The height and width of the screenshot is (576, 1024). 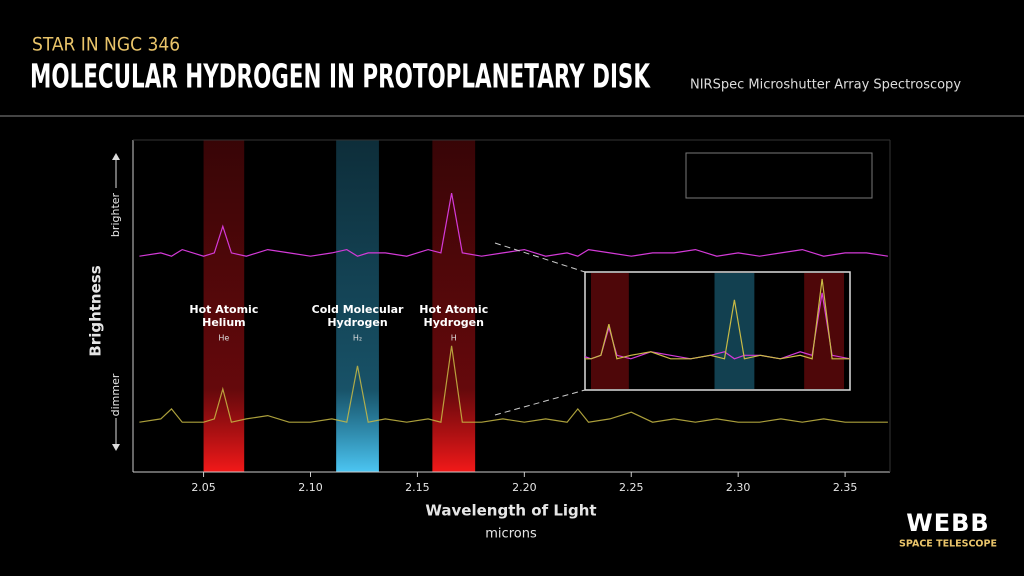 I want to click on logo-name: WEBB, so click(x=947, y=523).